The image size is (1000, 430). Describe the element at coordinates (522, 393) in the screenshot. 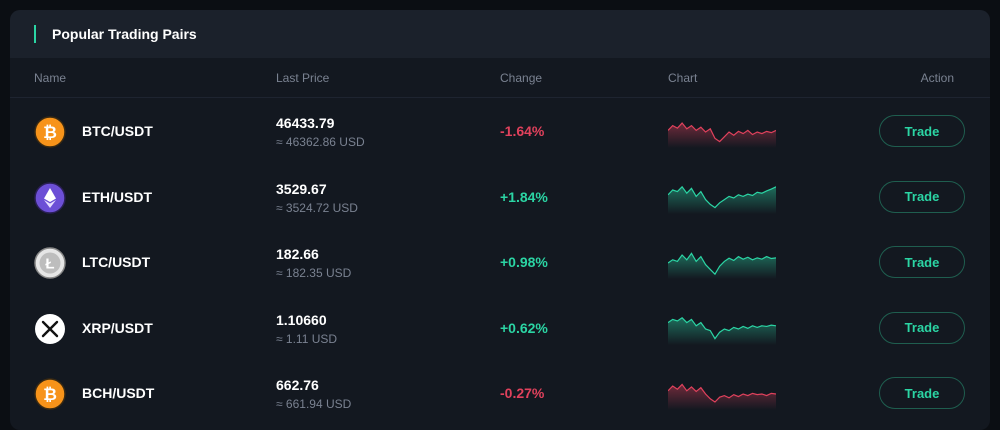

I see `price-change: -0.27%` at that location.